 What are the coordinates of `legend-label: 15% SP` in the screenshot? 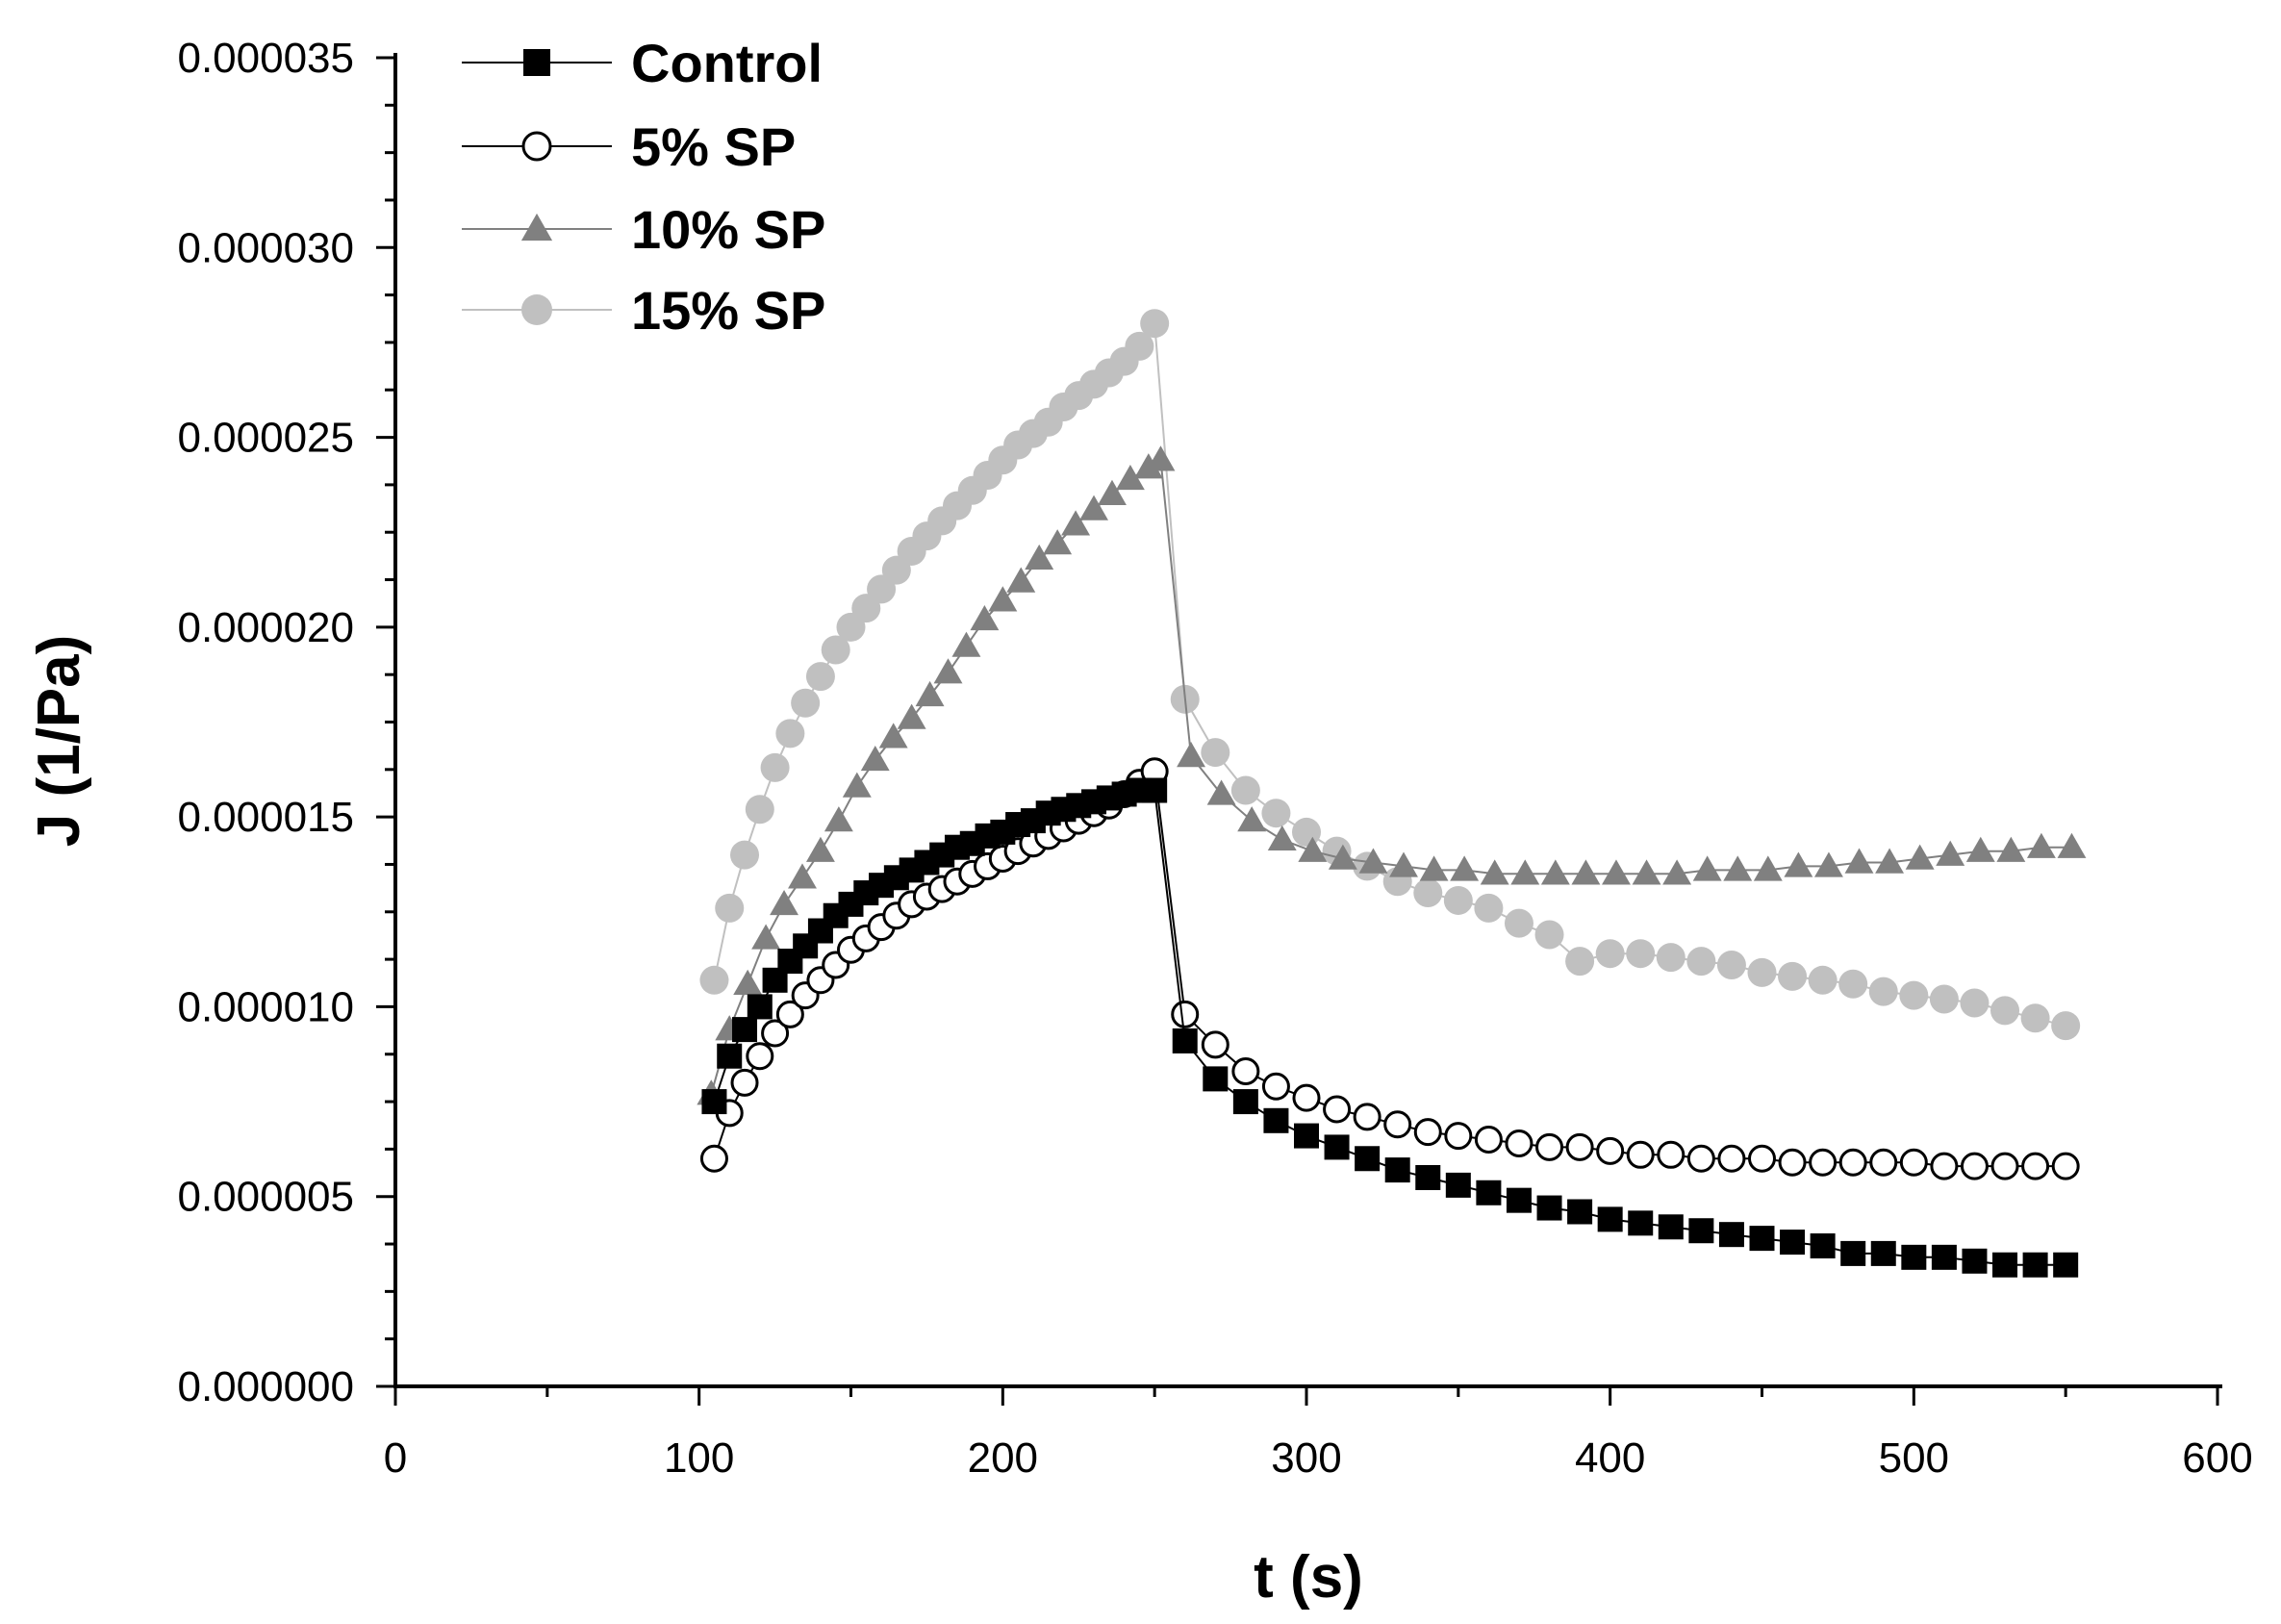 It's located at (728, 310).